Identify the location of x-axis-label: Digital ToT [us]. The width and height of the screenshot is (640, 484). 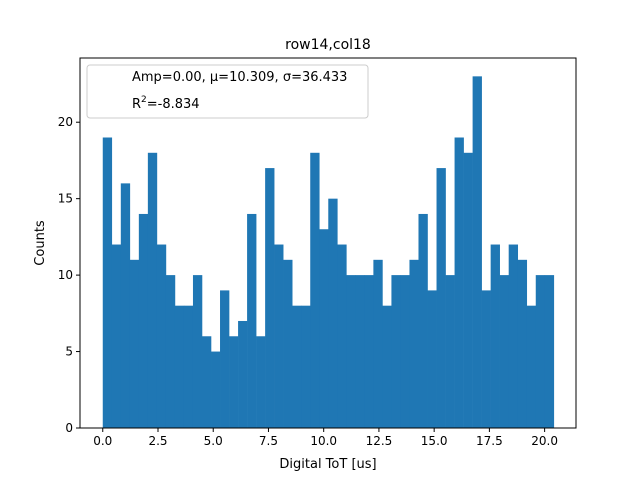
(327, 464).